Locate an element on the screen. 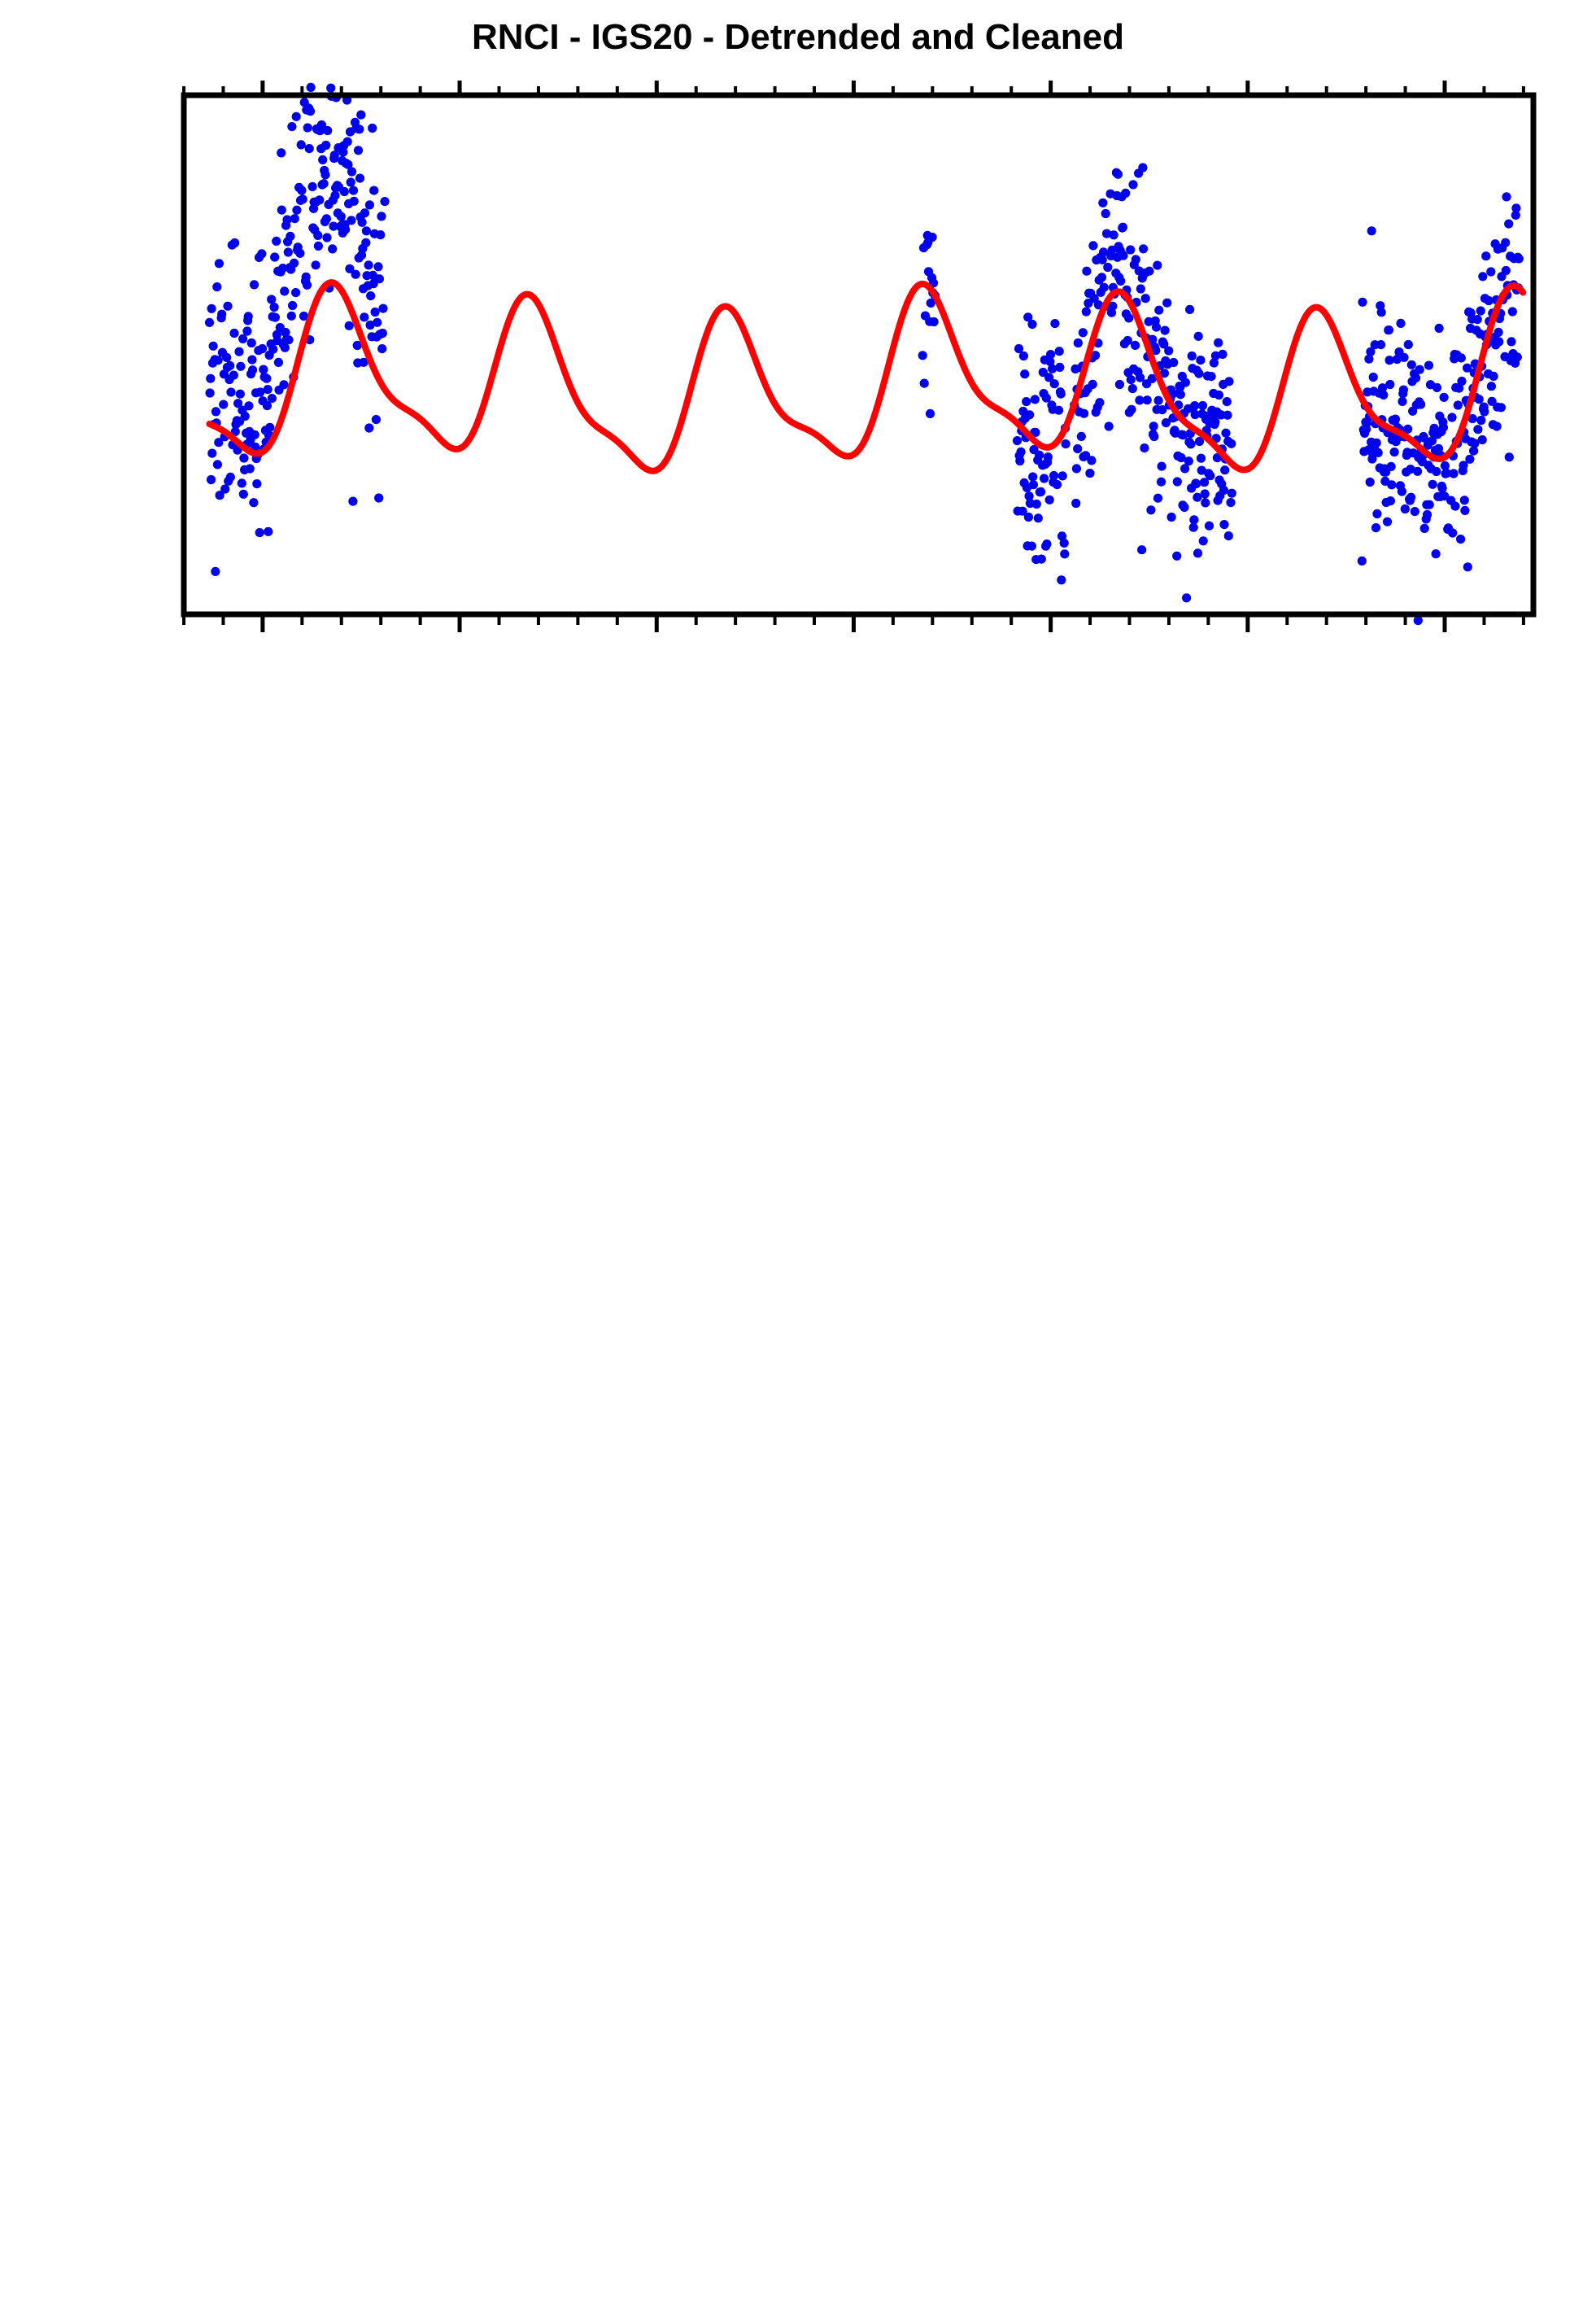 The height and width of the screenshot is (2306, 1596). model-curve-east is located at coordinates (866, 376).